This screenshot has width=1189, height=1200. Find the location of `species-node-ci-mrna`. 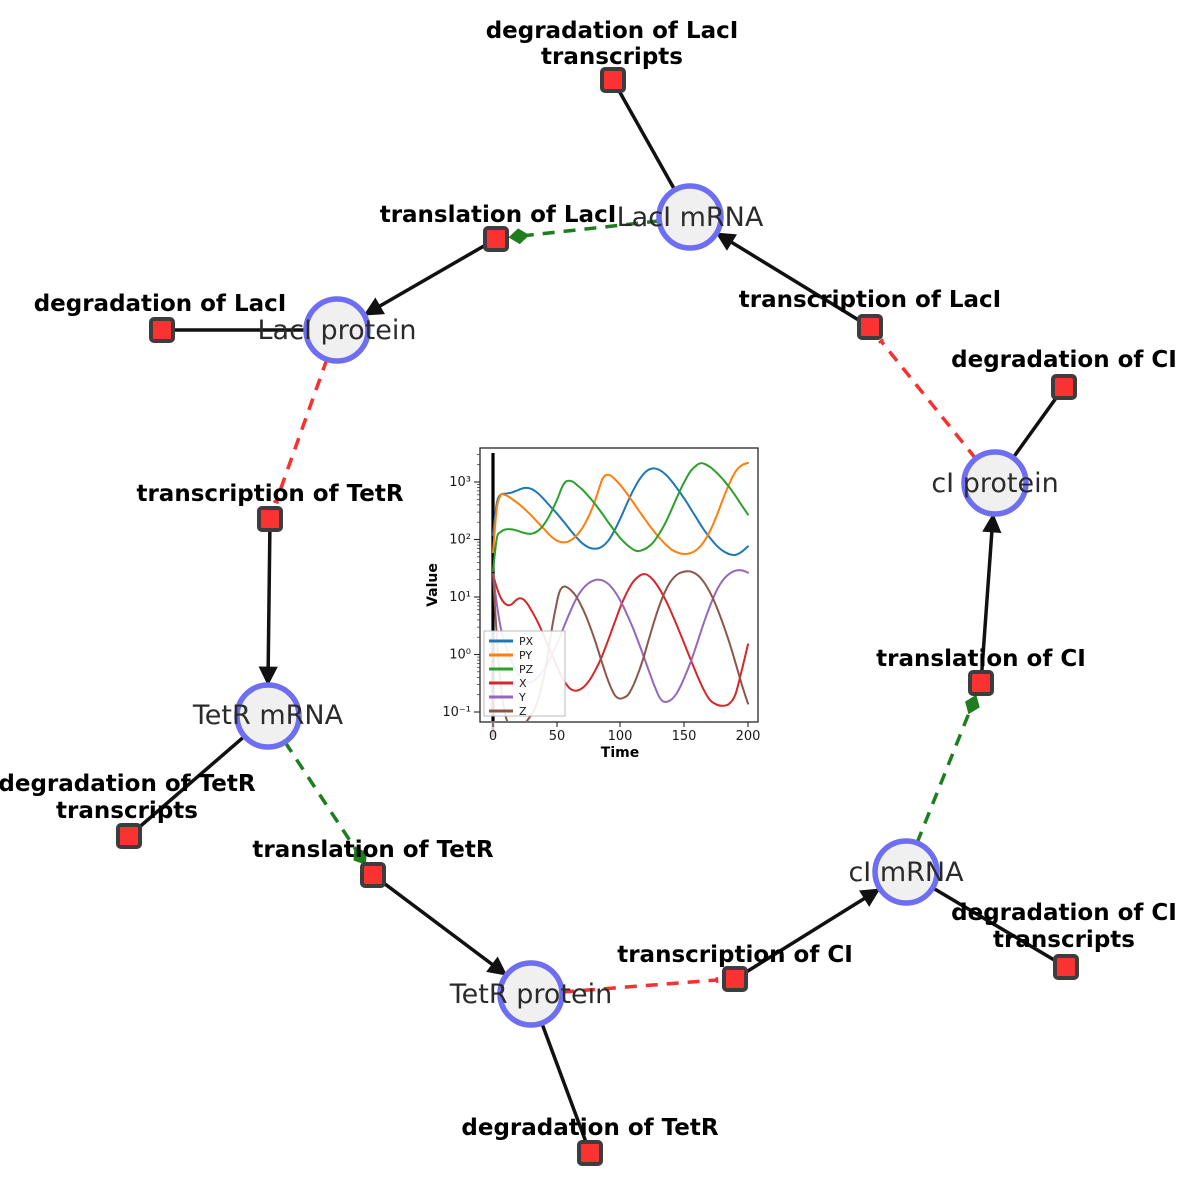

species-node-ci-mrna is located at coordinates (906, 872).